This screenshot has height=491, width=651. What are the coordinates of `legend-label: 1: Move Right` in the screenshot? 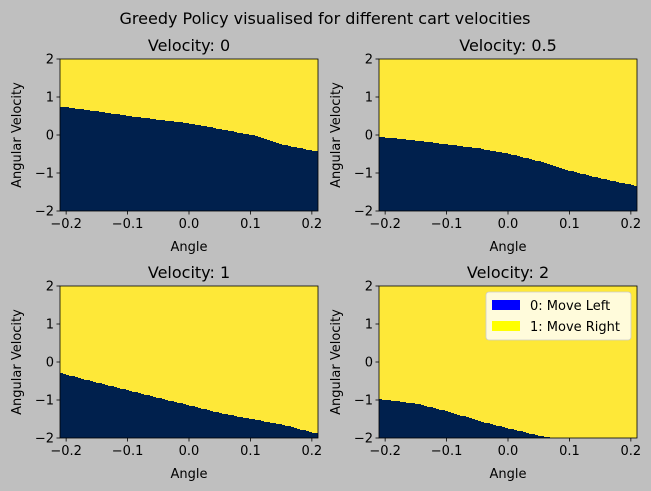 It's located at (575, 327).